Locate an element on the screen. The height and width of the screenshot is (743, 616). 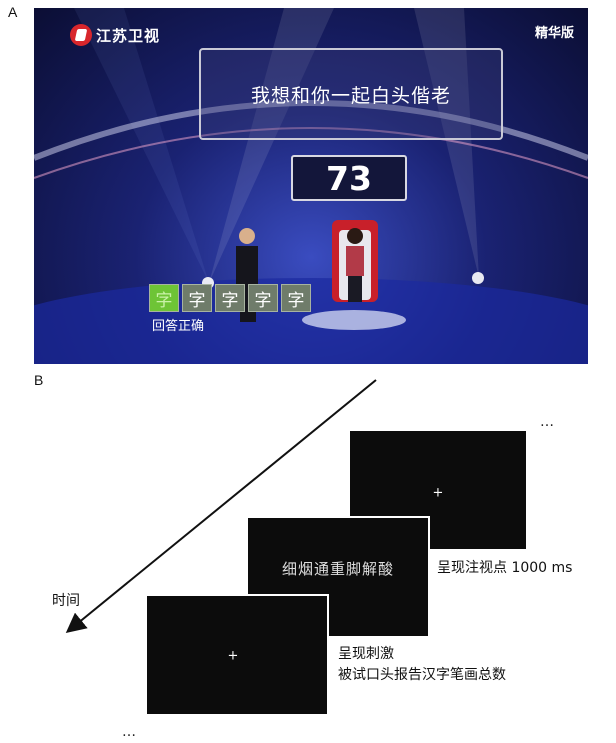
stimulus-caption-line1: 呈现刺激 is located at coordinates (366, 654).